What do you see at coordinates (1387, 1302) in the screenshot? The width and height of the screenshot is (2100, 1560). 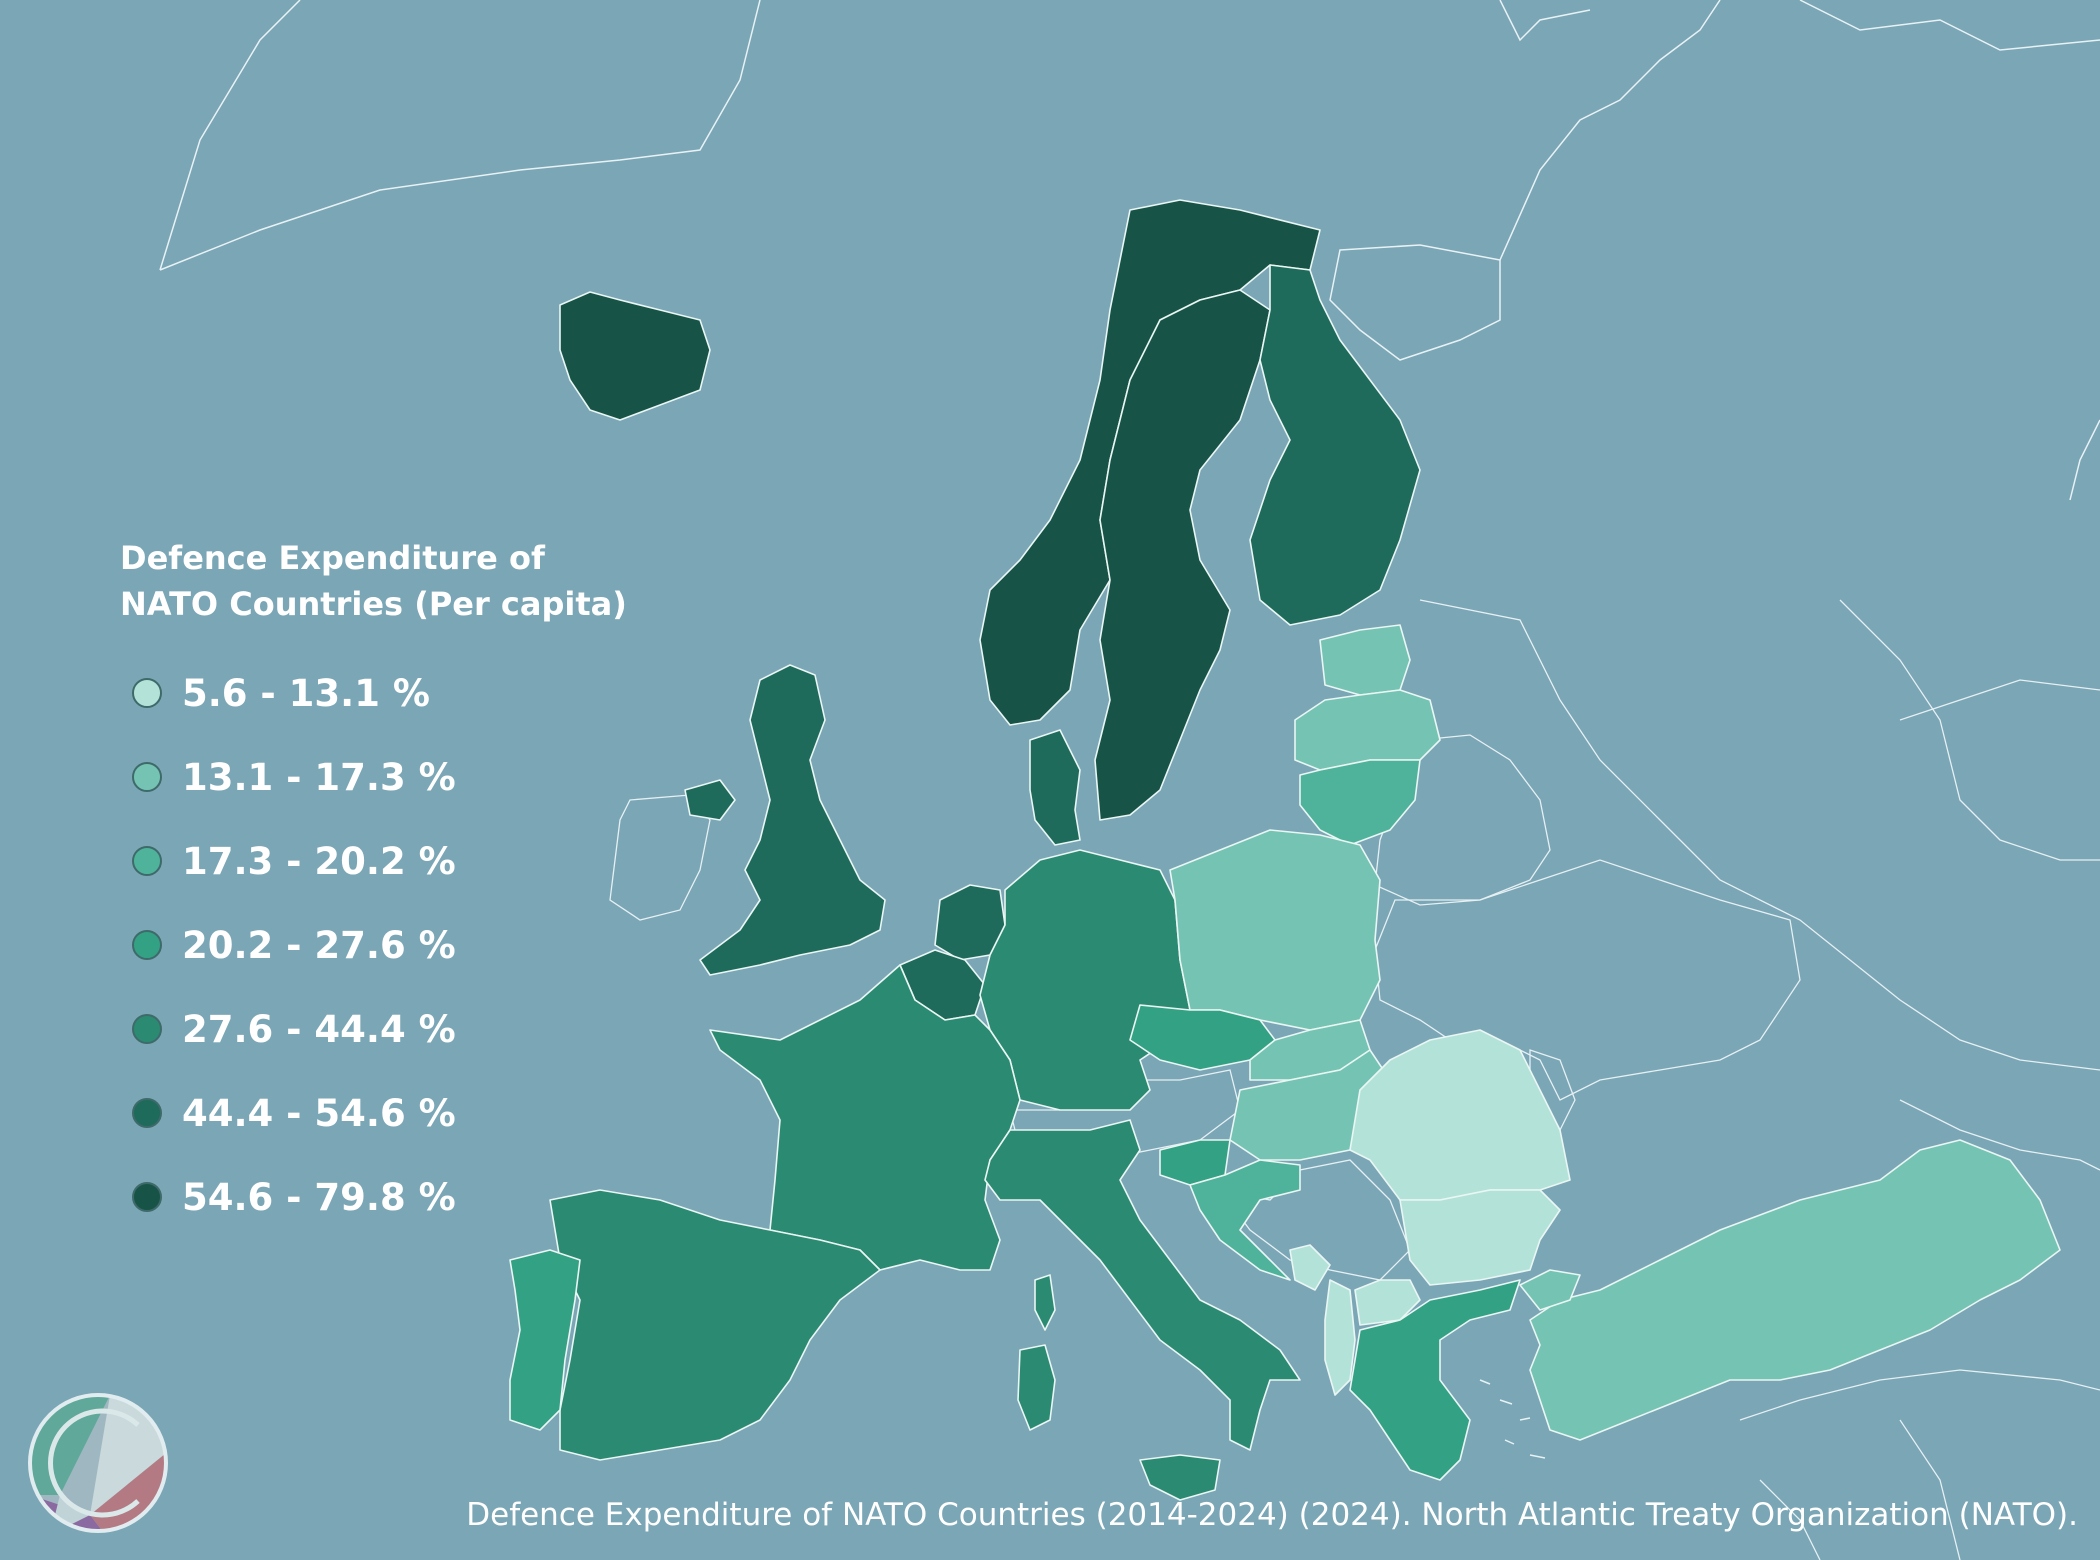 I see `country-north-macedonia` at bounding box center [1387, 1302].